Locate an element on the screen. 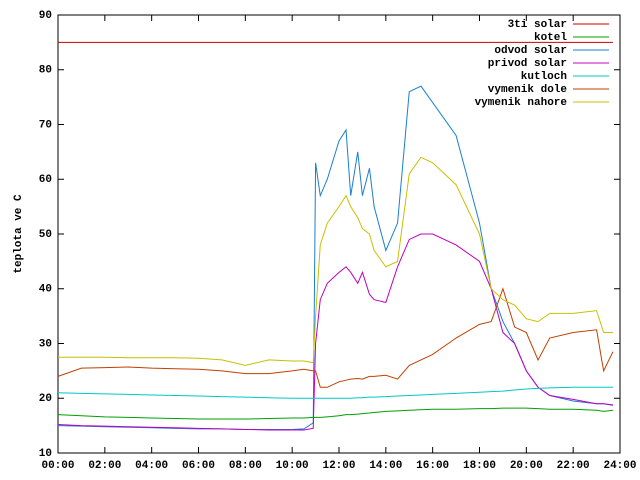 The width and height of the screenshot is (640, 480). x-tick-label: 14:00 is located at coordinates (385, 466).